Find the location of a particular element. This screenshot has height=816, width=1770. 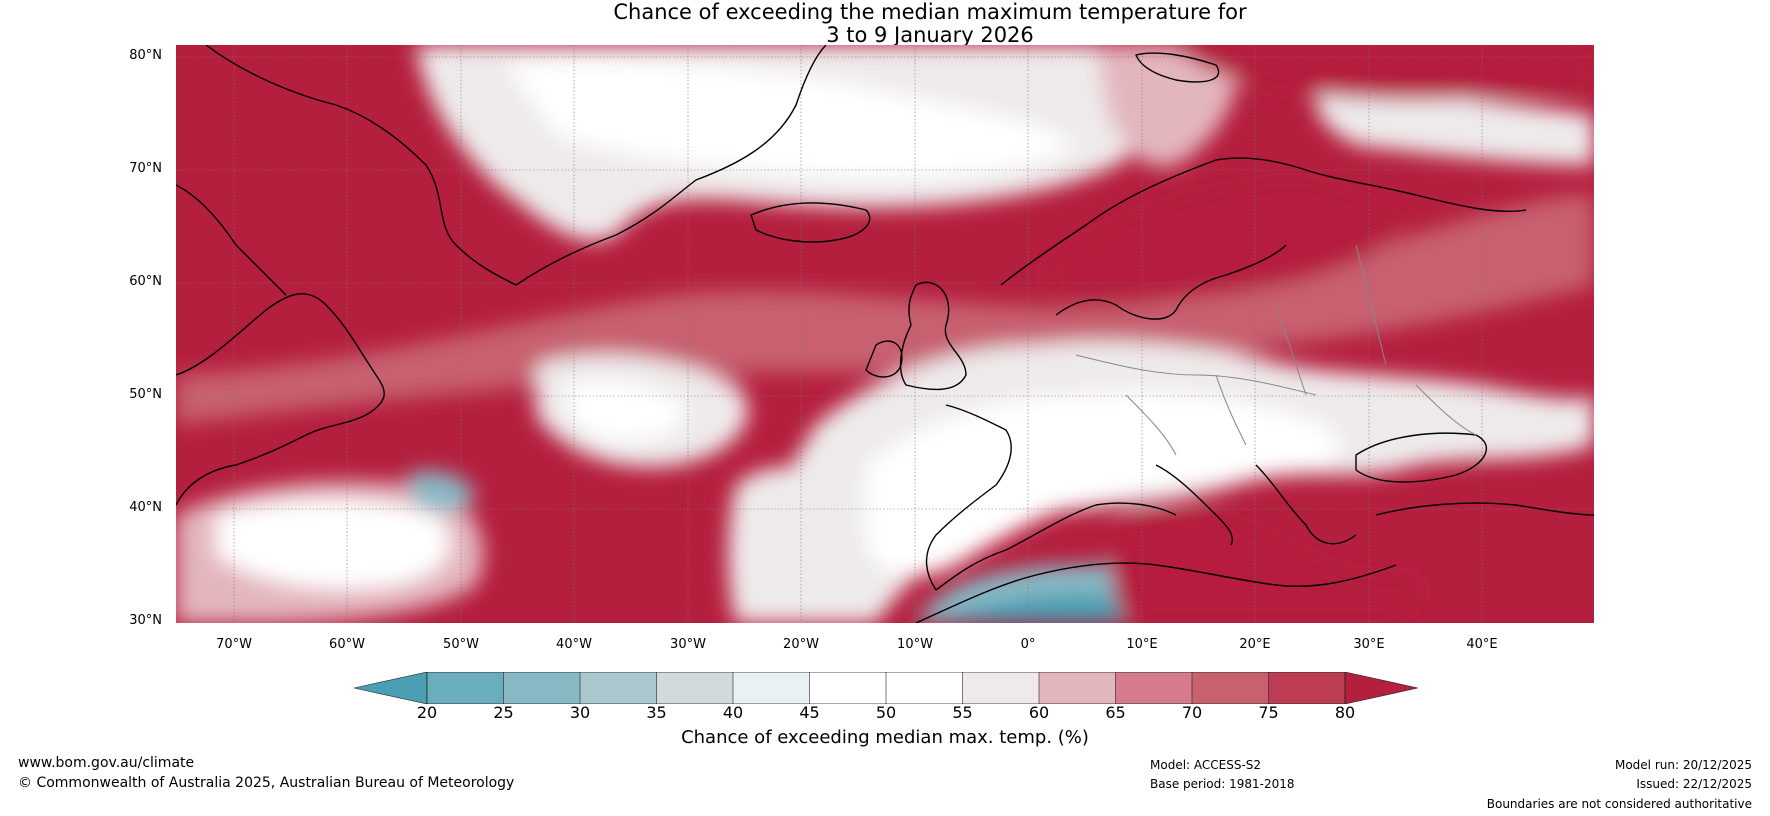

colorbar-tick-45: 45 is located at coordinates (809, 712).